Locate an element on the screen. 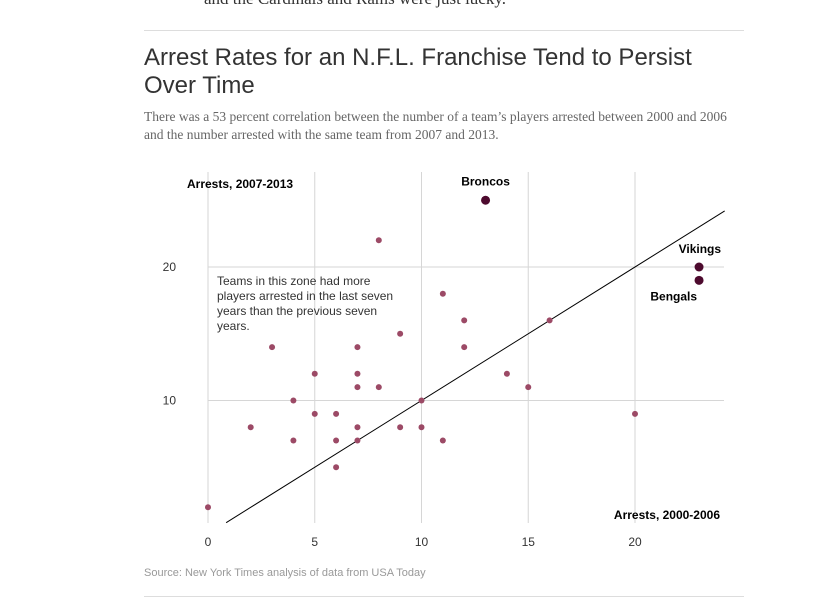 The width and height of the screenshot is (820, 600). top-divider is located at coordinates (444, 30).